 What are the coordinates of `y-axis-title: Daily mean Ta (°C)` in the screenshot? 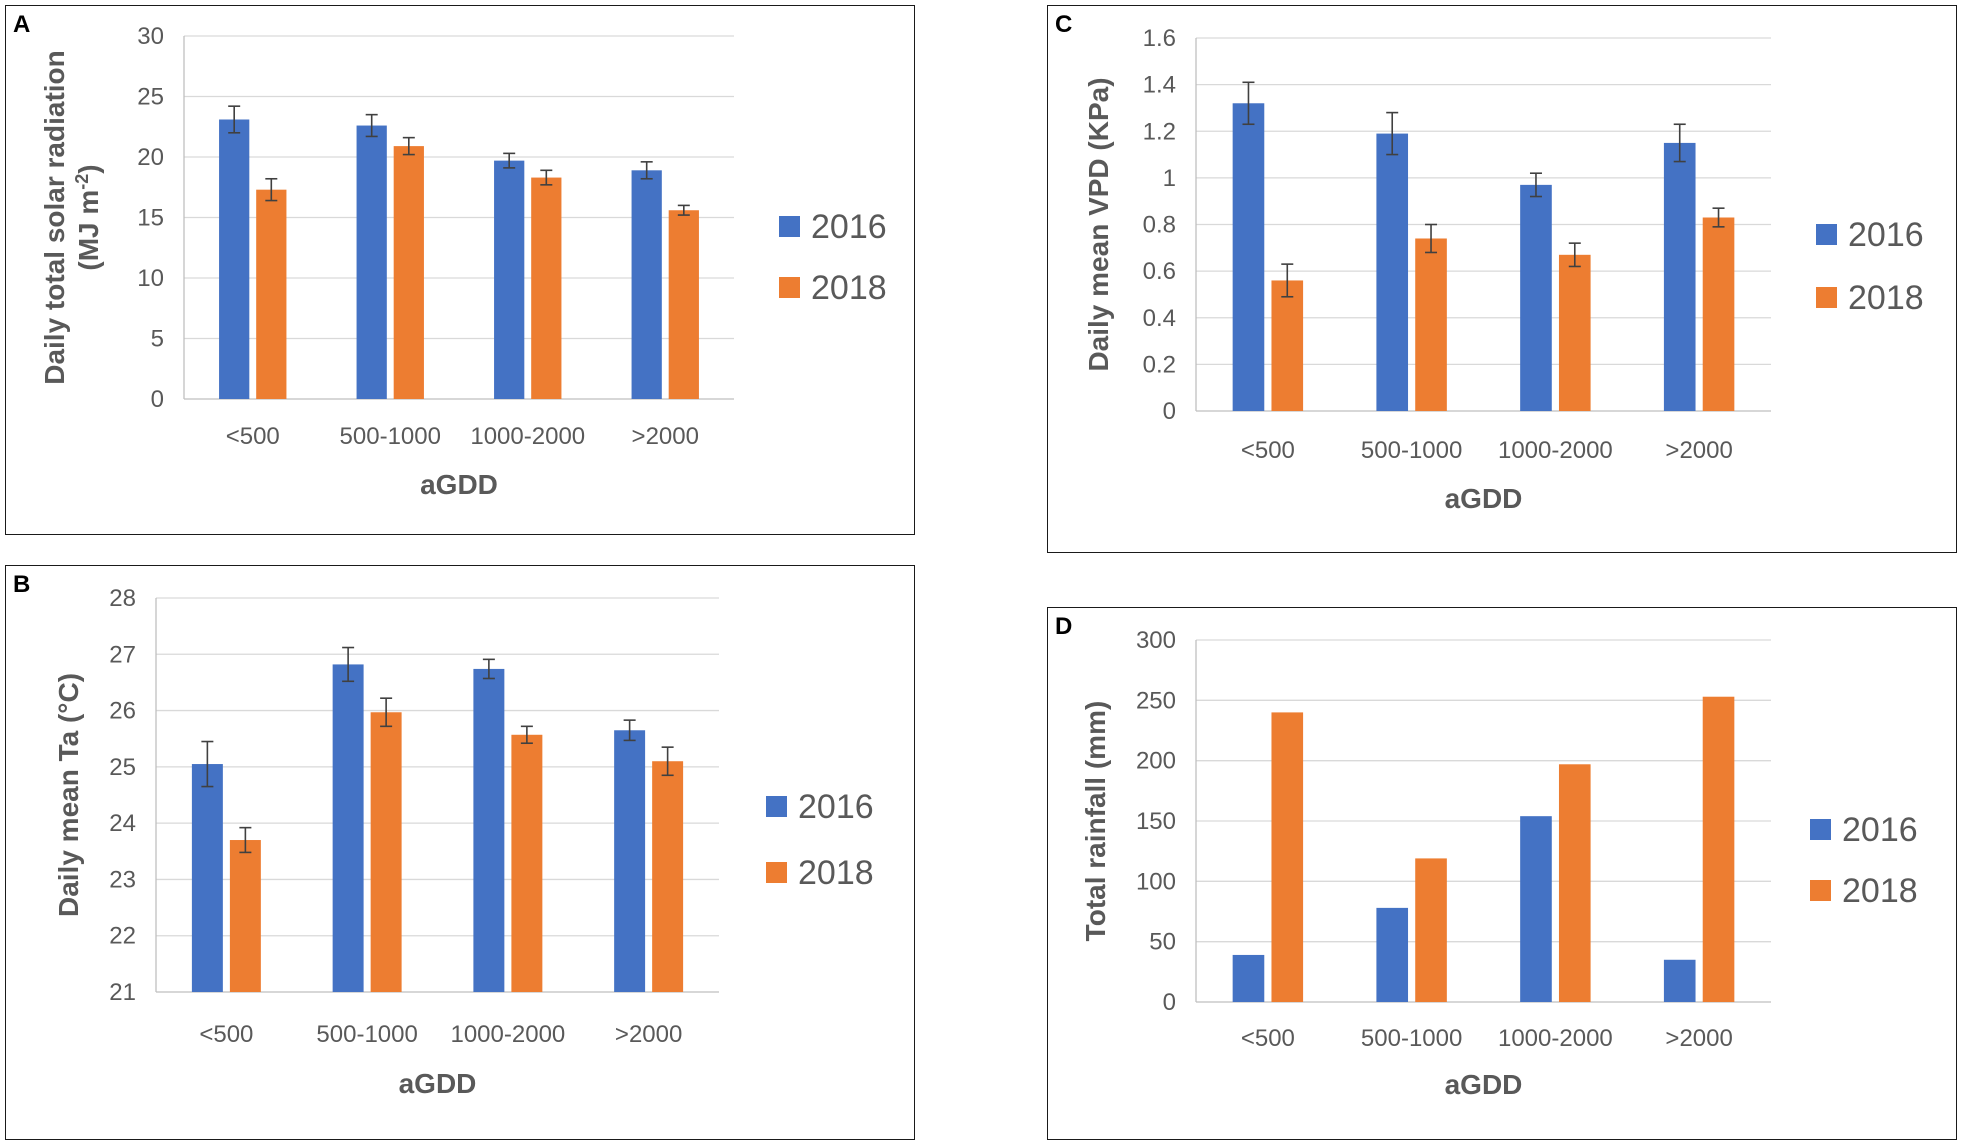 It's located at (68, 795).